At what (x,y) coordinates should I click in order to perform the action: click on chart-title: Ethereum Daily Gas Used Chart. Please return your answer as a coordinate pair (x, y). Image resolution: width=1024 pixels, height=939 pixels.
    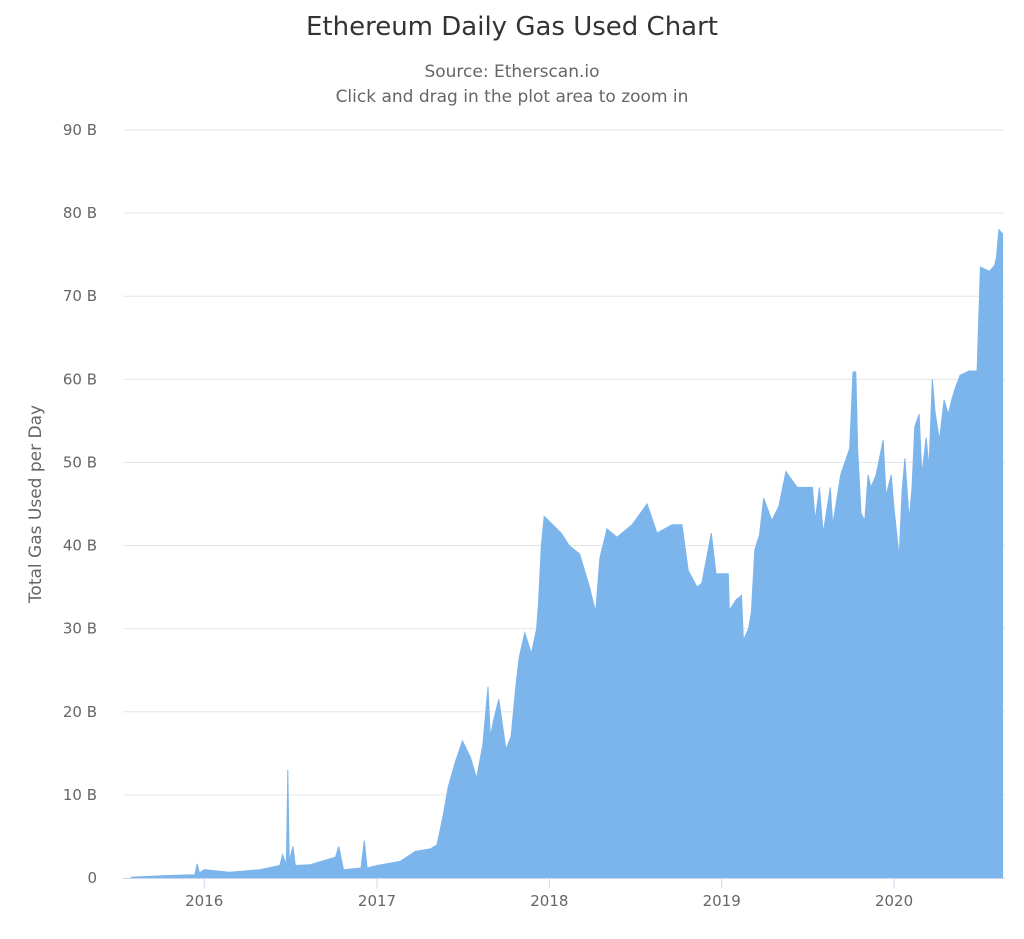
    Looking at the image, I should click on (511, 27).